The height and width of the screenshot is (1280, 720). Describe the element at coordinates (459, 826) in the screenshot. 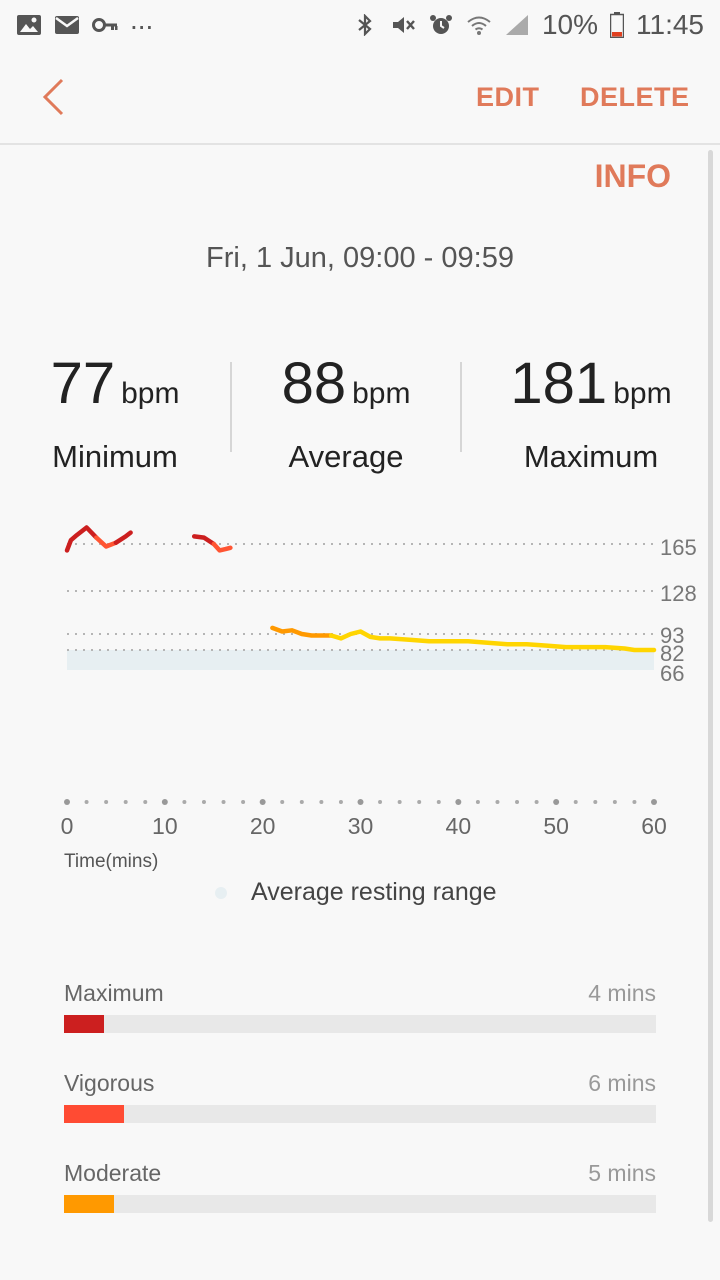

I see `x-tick-label: 40` at that location.